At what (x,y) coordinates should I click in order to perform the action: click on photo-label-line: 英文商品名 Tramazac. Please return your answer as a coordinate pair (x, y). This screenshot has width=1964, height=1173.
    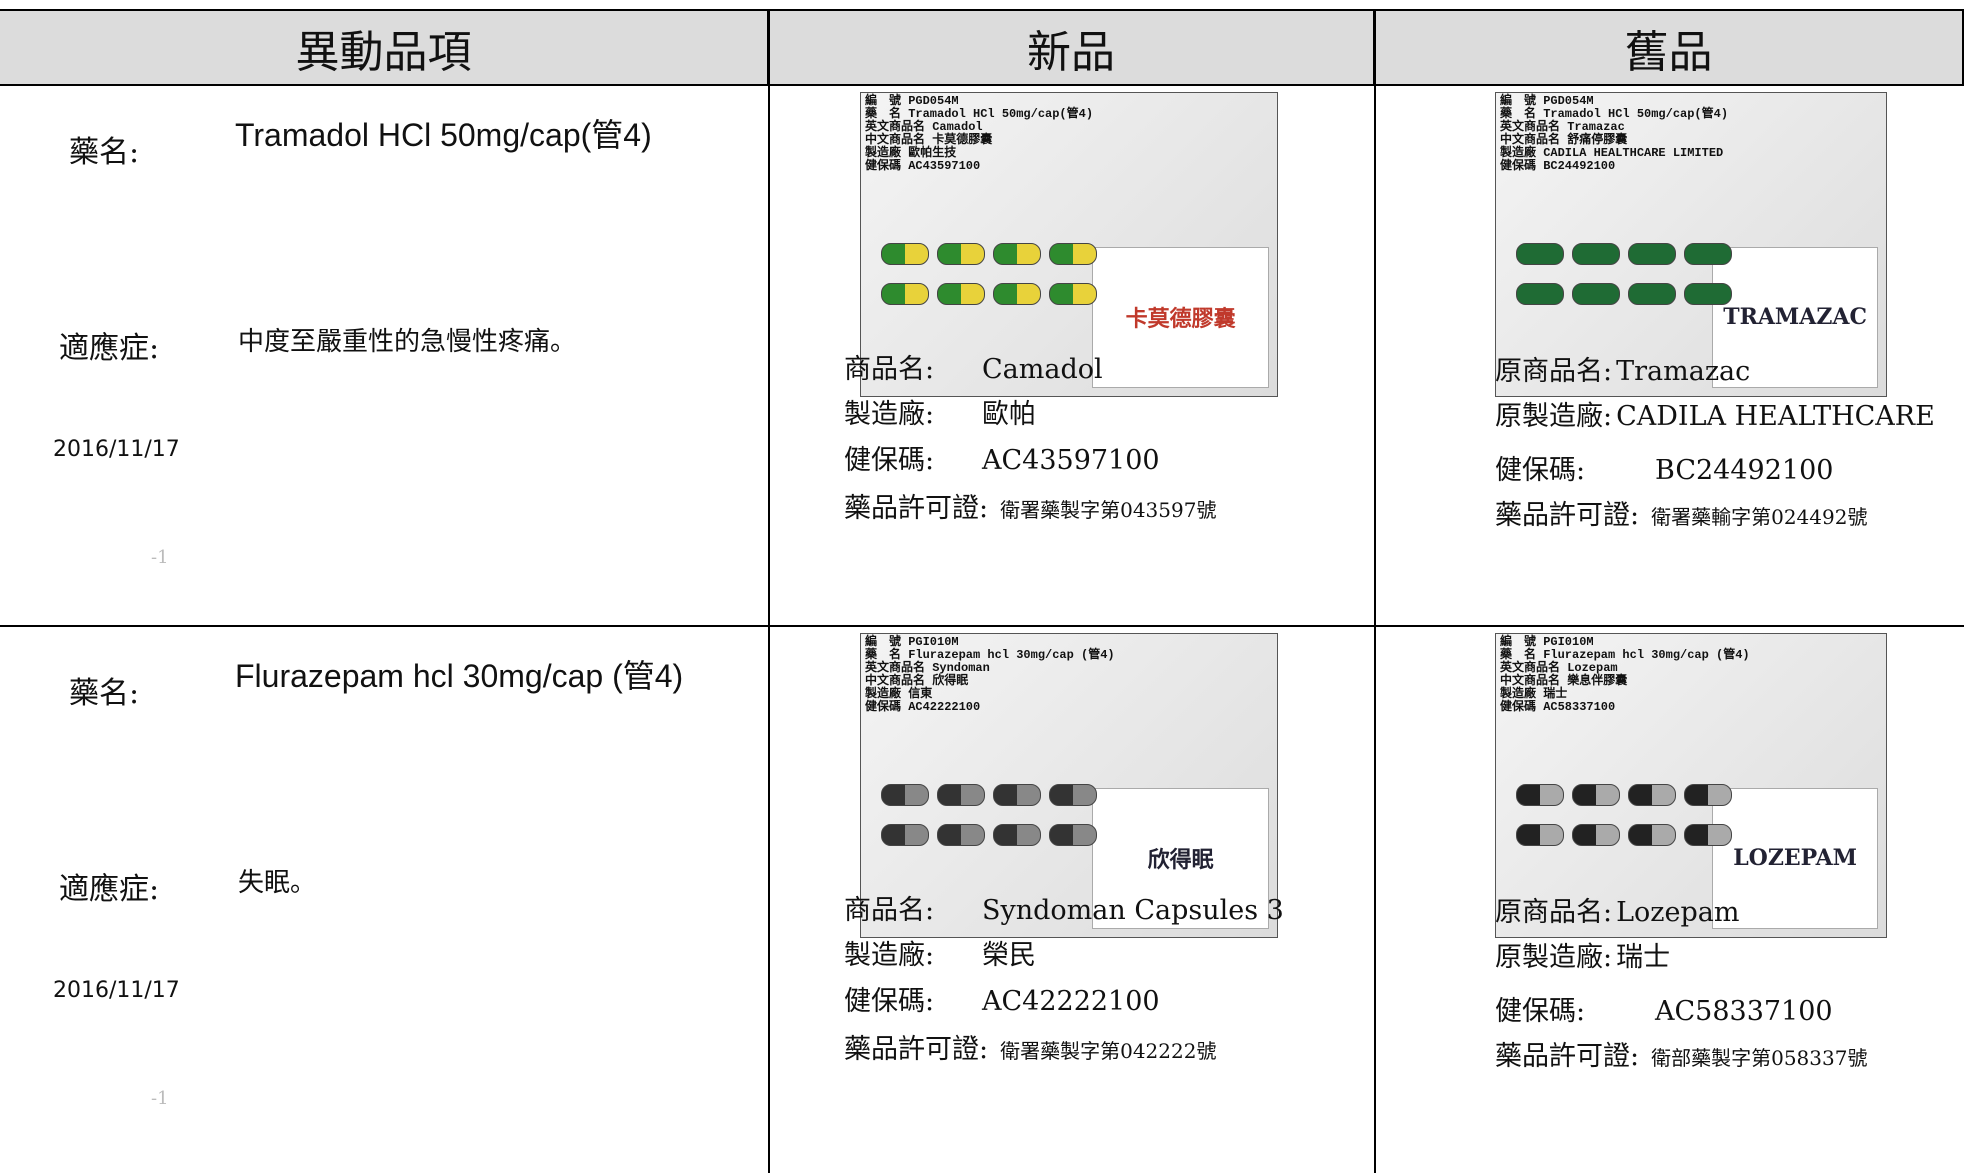
    Looking at the image, I should click on (1562, 127).